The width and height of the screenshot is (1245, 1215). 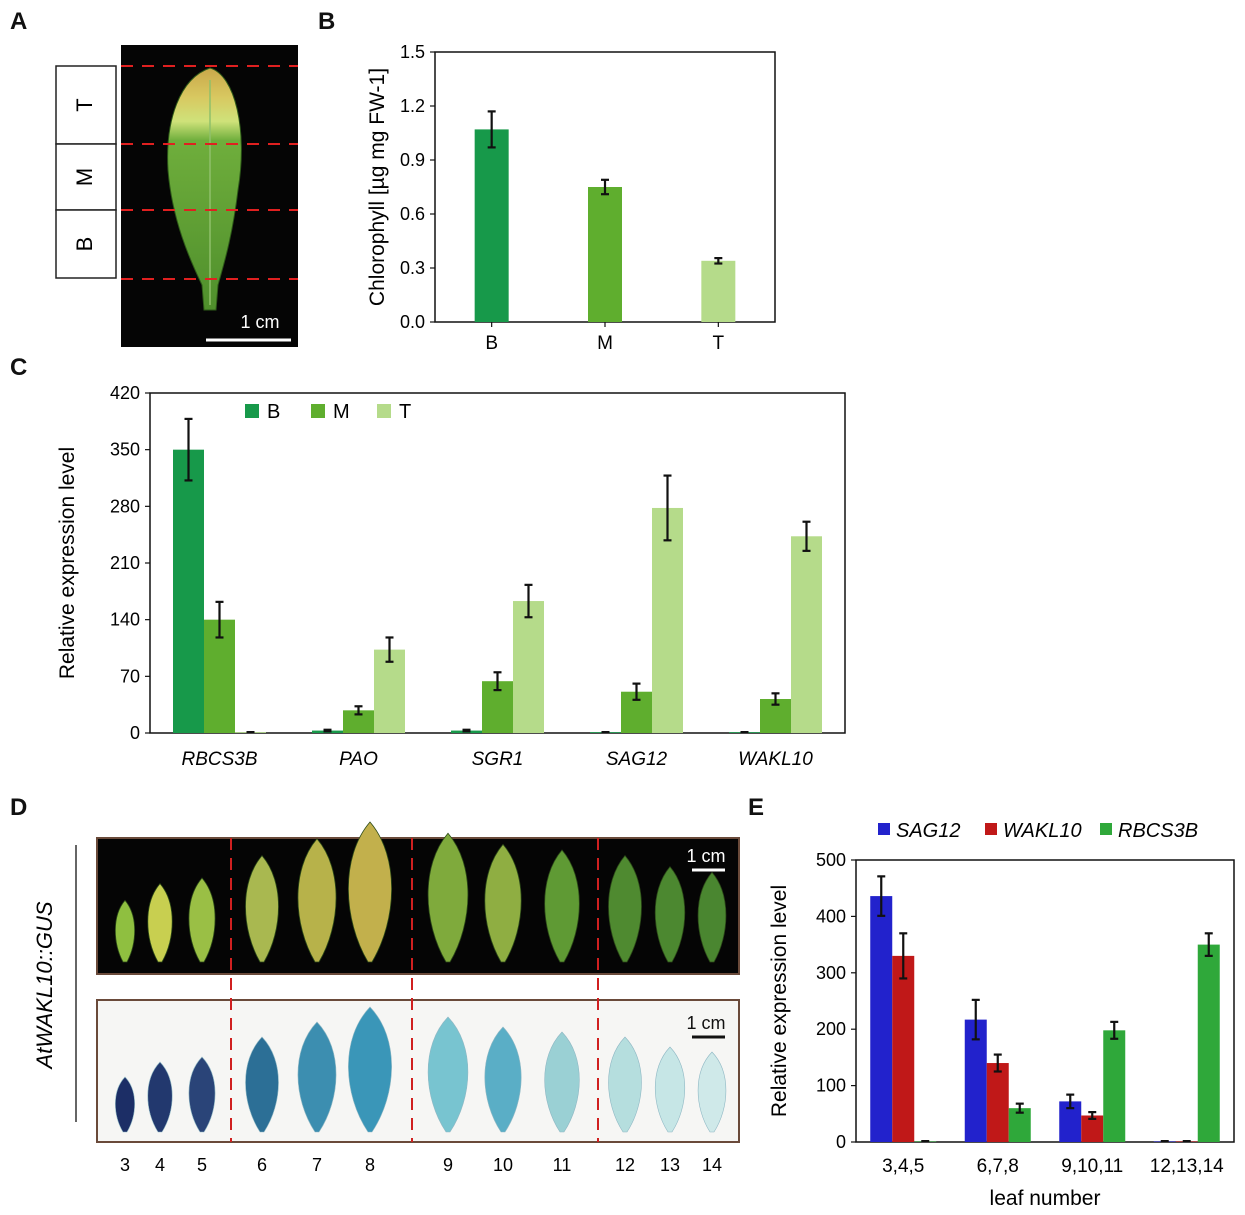 What do you see at coordinates (421, 1165) in the screenshot?
I see `leaf-number-labels: 3 4 5 6 7 8 9 10 11 12 13 14` at bounding box center [421, 1165].